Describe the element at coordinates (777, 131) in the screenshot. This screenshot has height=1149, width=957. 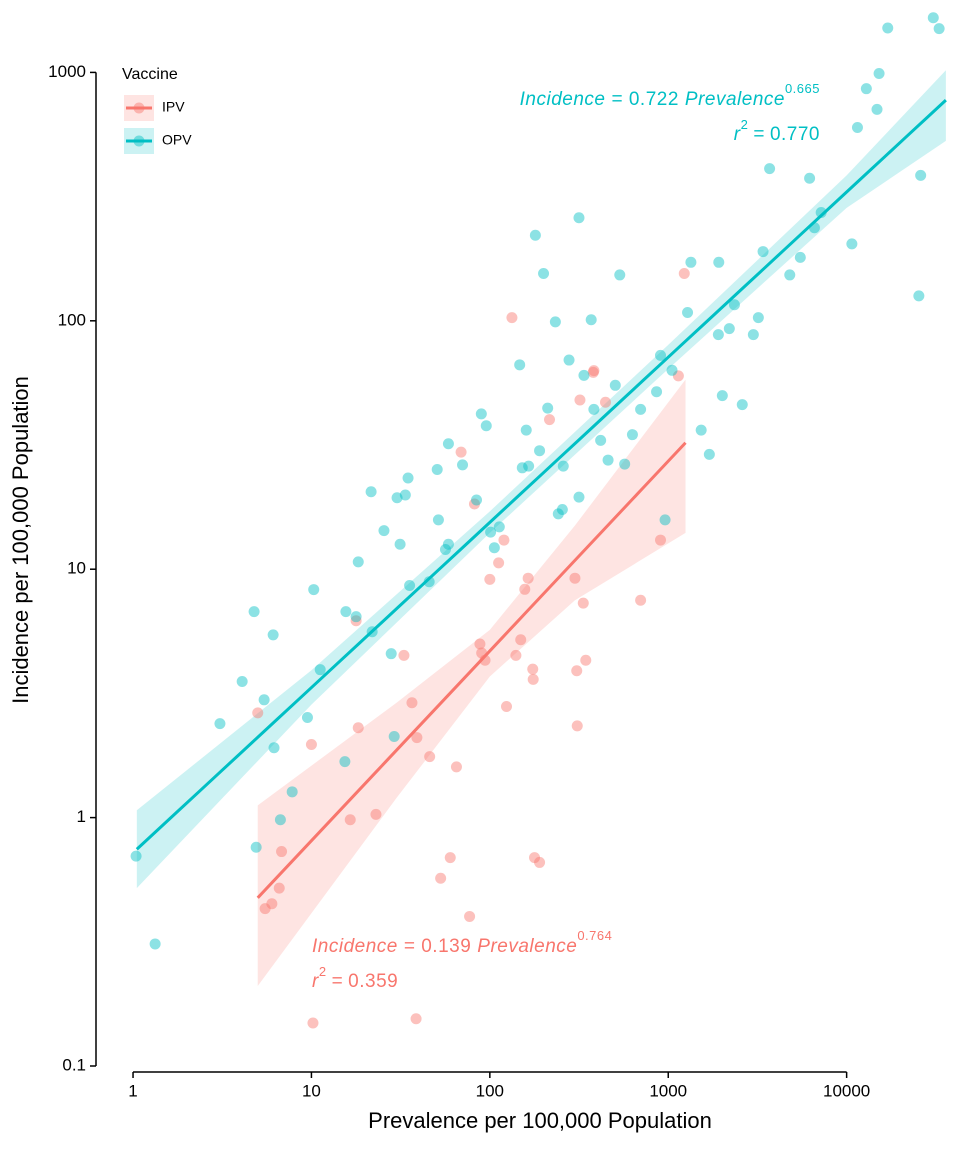
I see `fit-r2: r2 = 0.770` at that location.